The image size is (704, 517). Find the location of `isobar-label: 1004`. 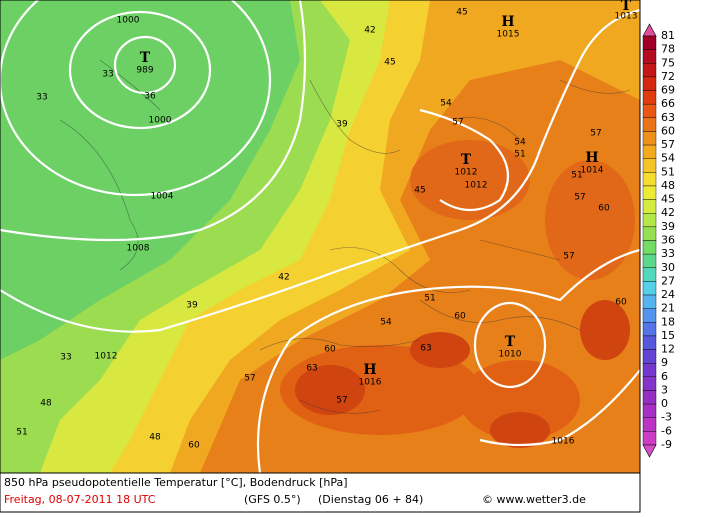

isobar-label: 1004 is located at coordinates (162, 197).